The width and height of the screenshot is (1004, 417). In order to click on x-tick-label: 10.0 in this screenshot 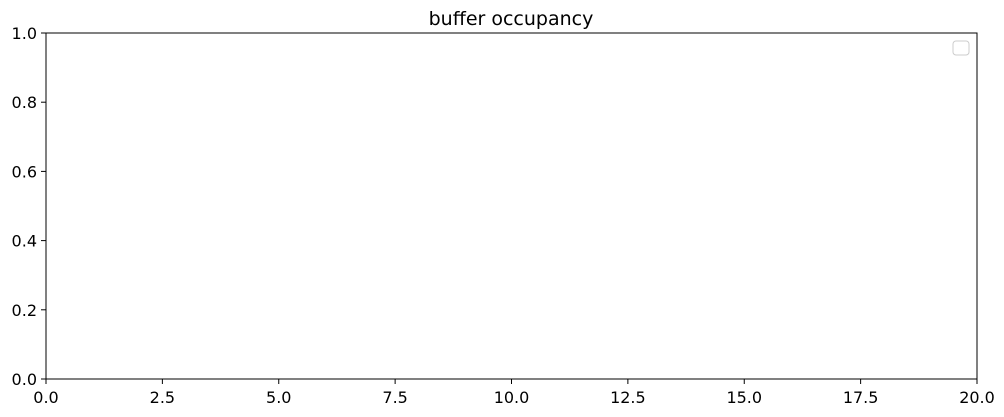, I will do `click(512, 397)`.